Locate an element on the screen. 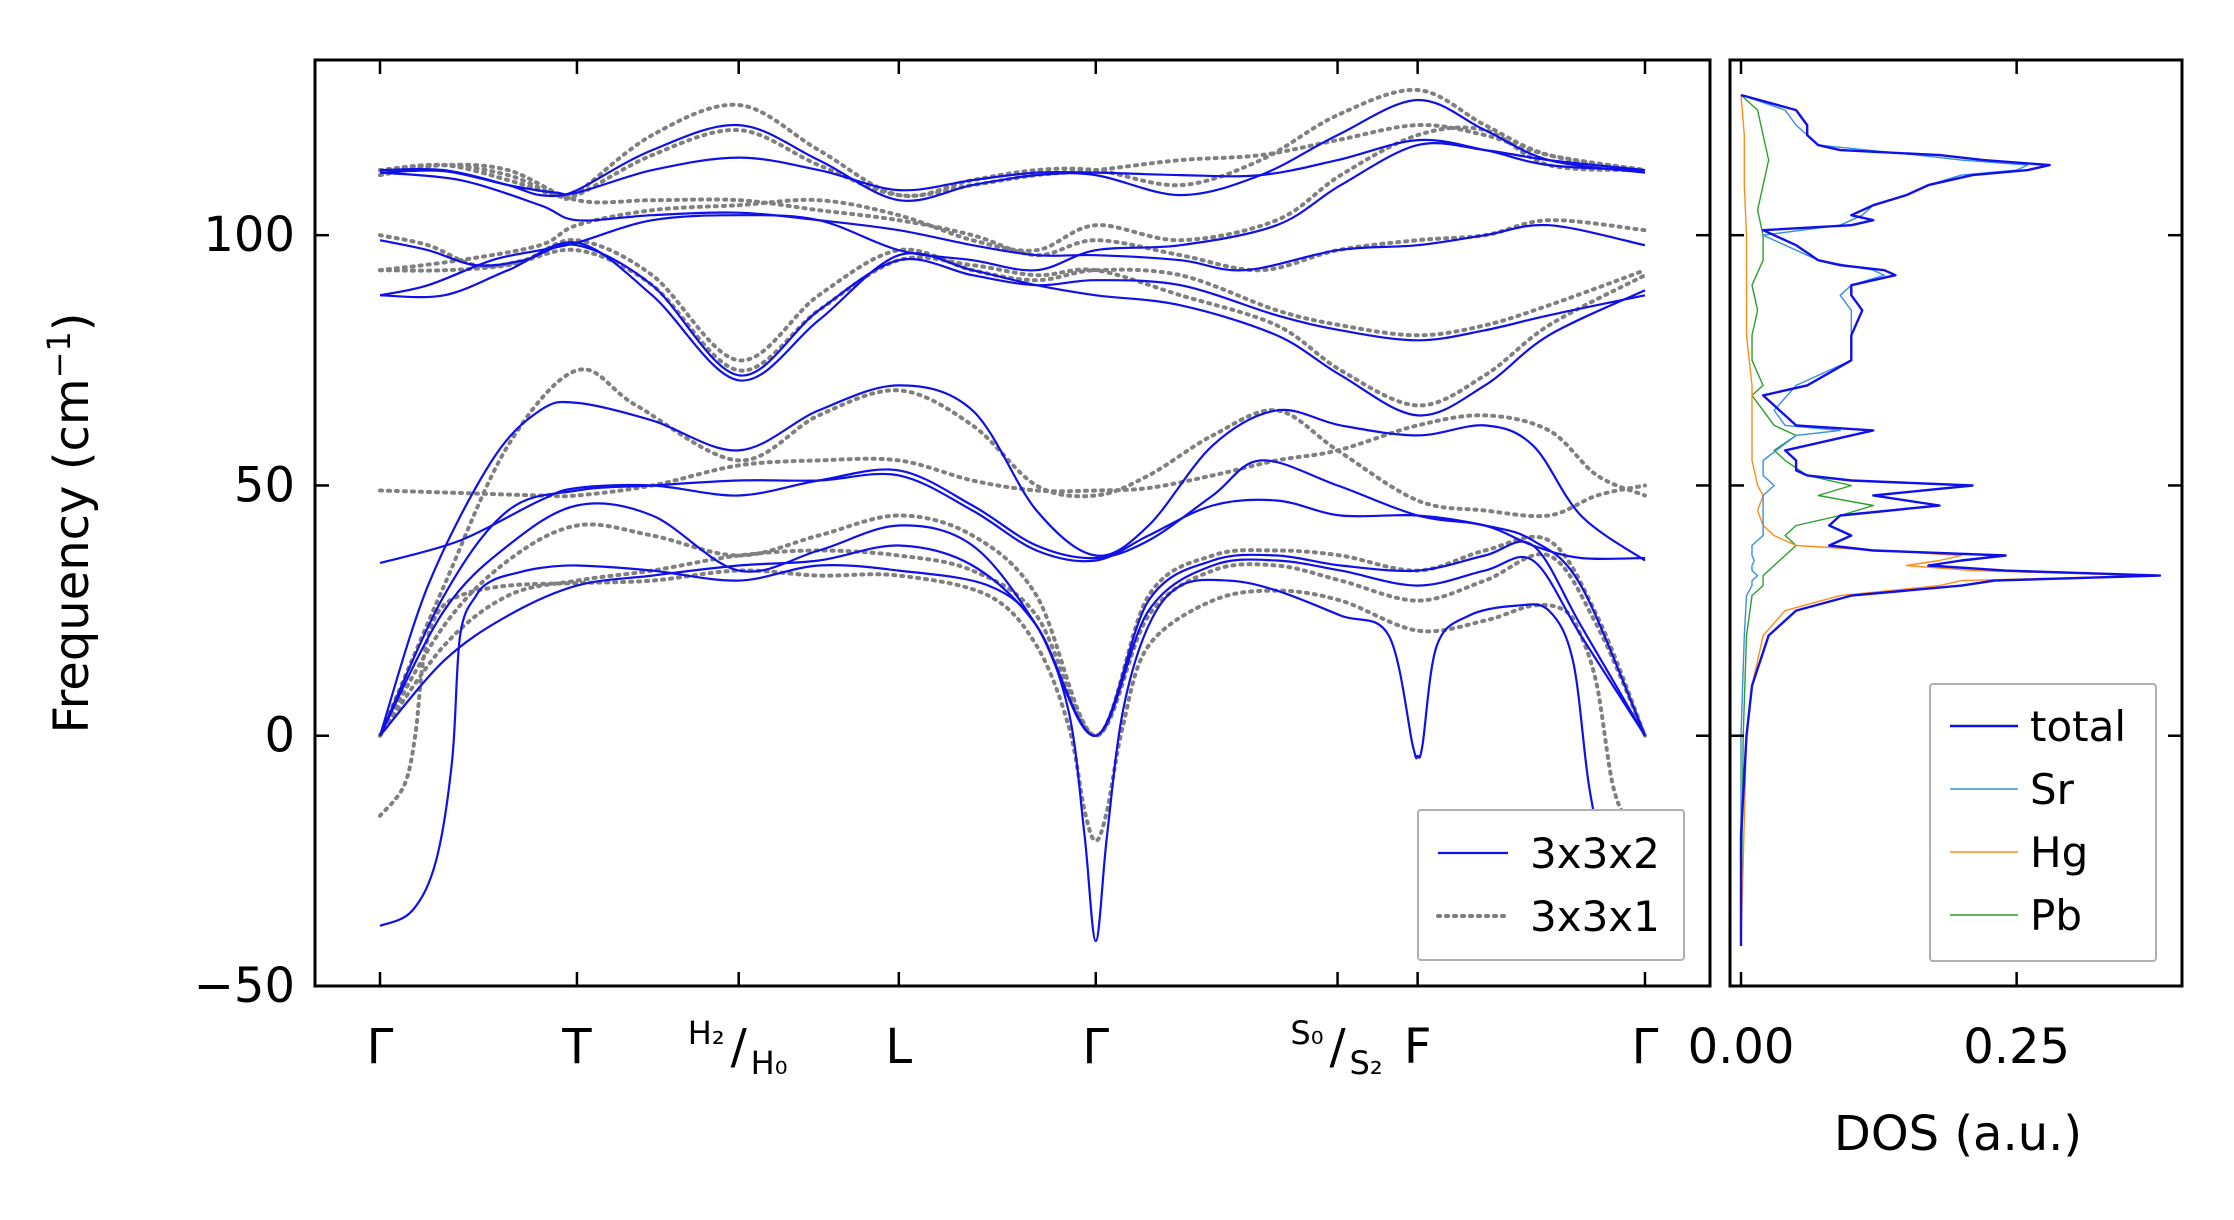 This screenshot has width=2234, height=1220. dos-legend-label-Hg: Hg is located at coordinates (2059, 852).